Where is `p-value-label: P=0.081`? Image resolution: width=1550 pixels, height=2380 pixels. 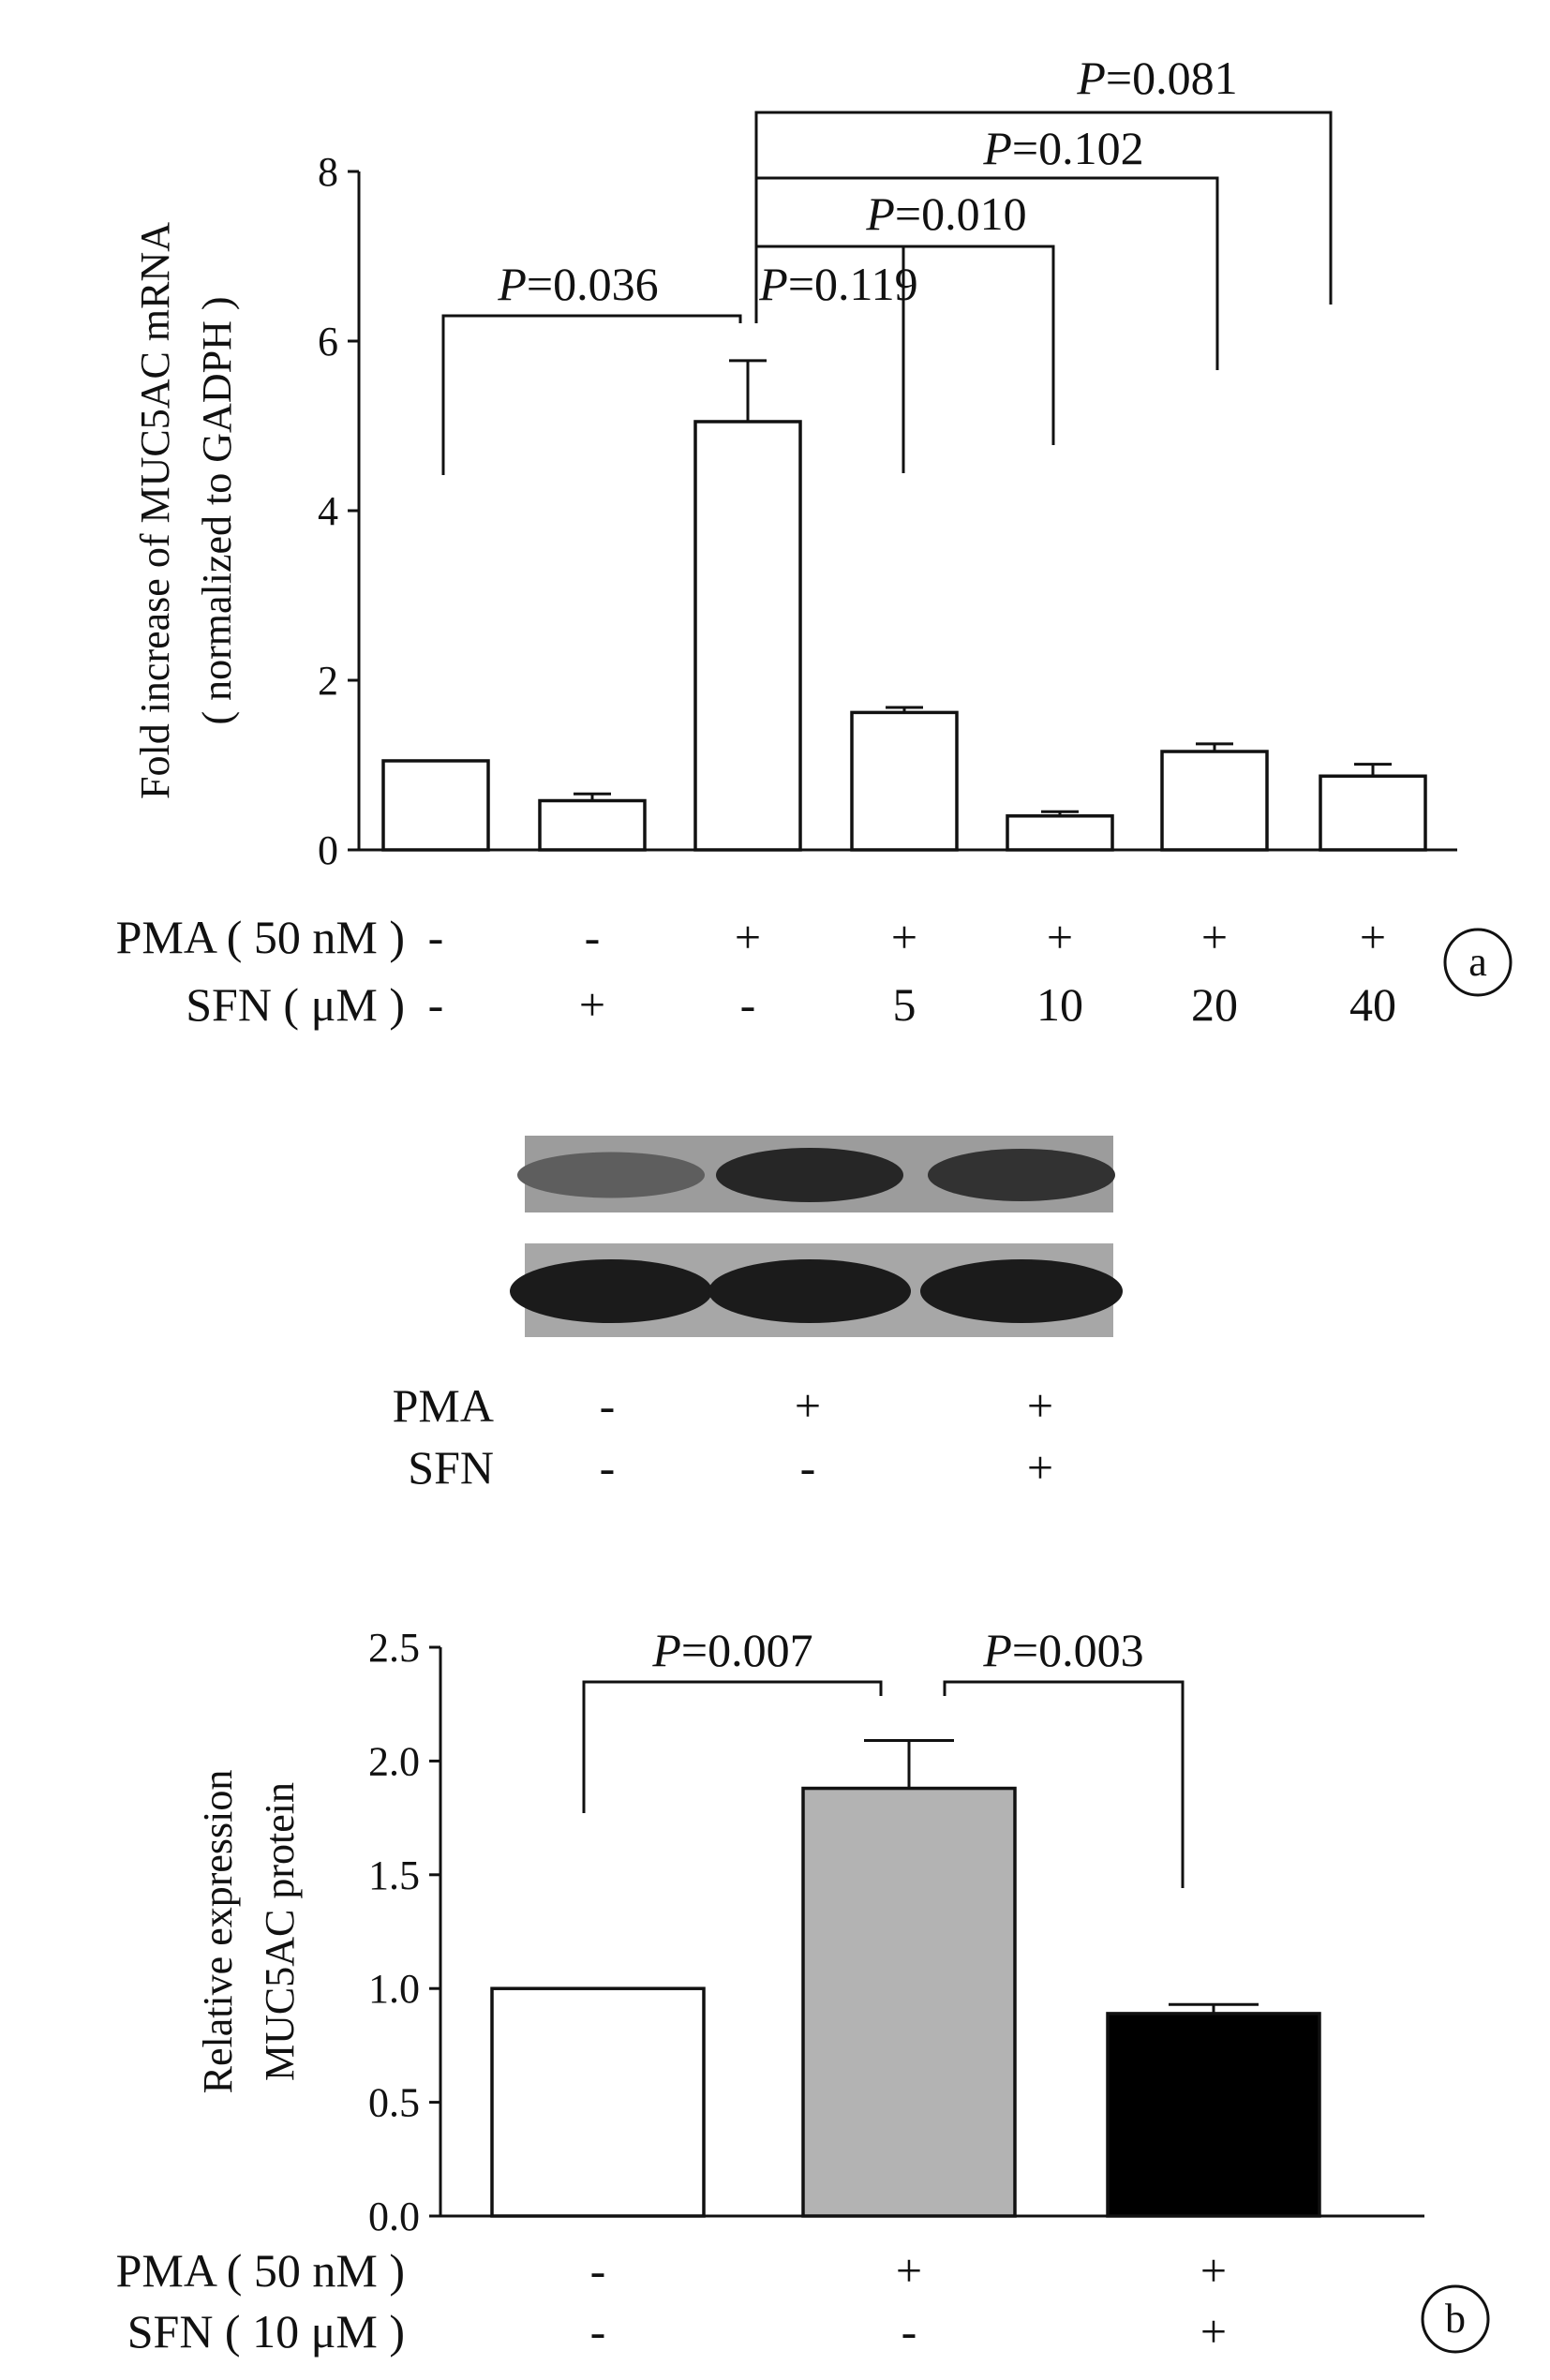
p-value-label: P=0.081 is located at coordinates (1157, 78).